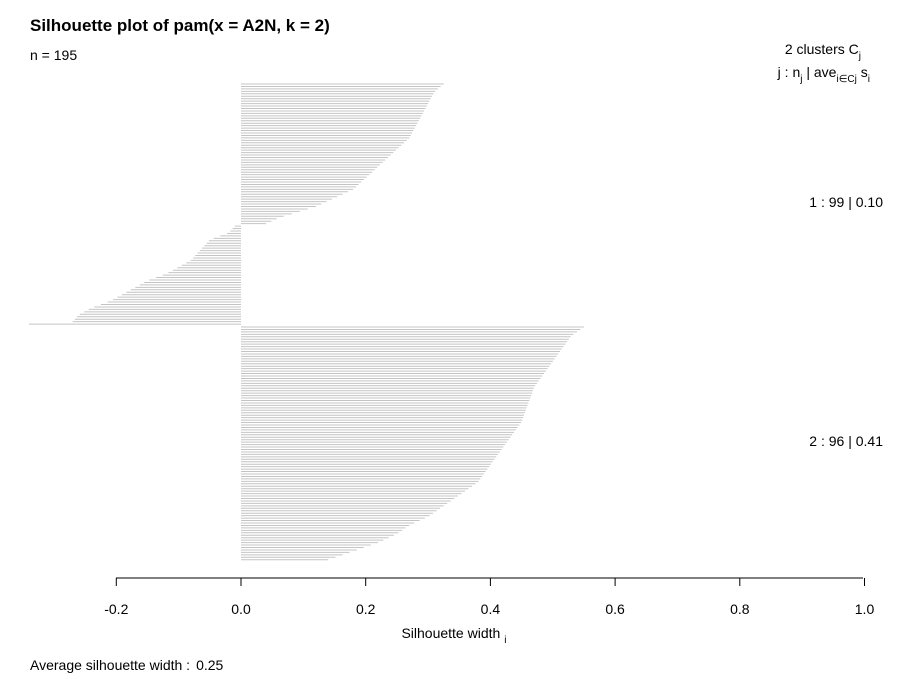 The width and height of the screenshot is (903, 679). I want to click on n-label: n = 195, so click(53, 55).